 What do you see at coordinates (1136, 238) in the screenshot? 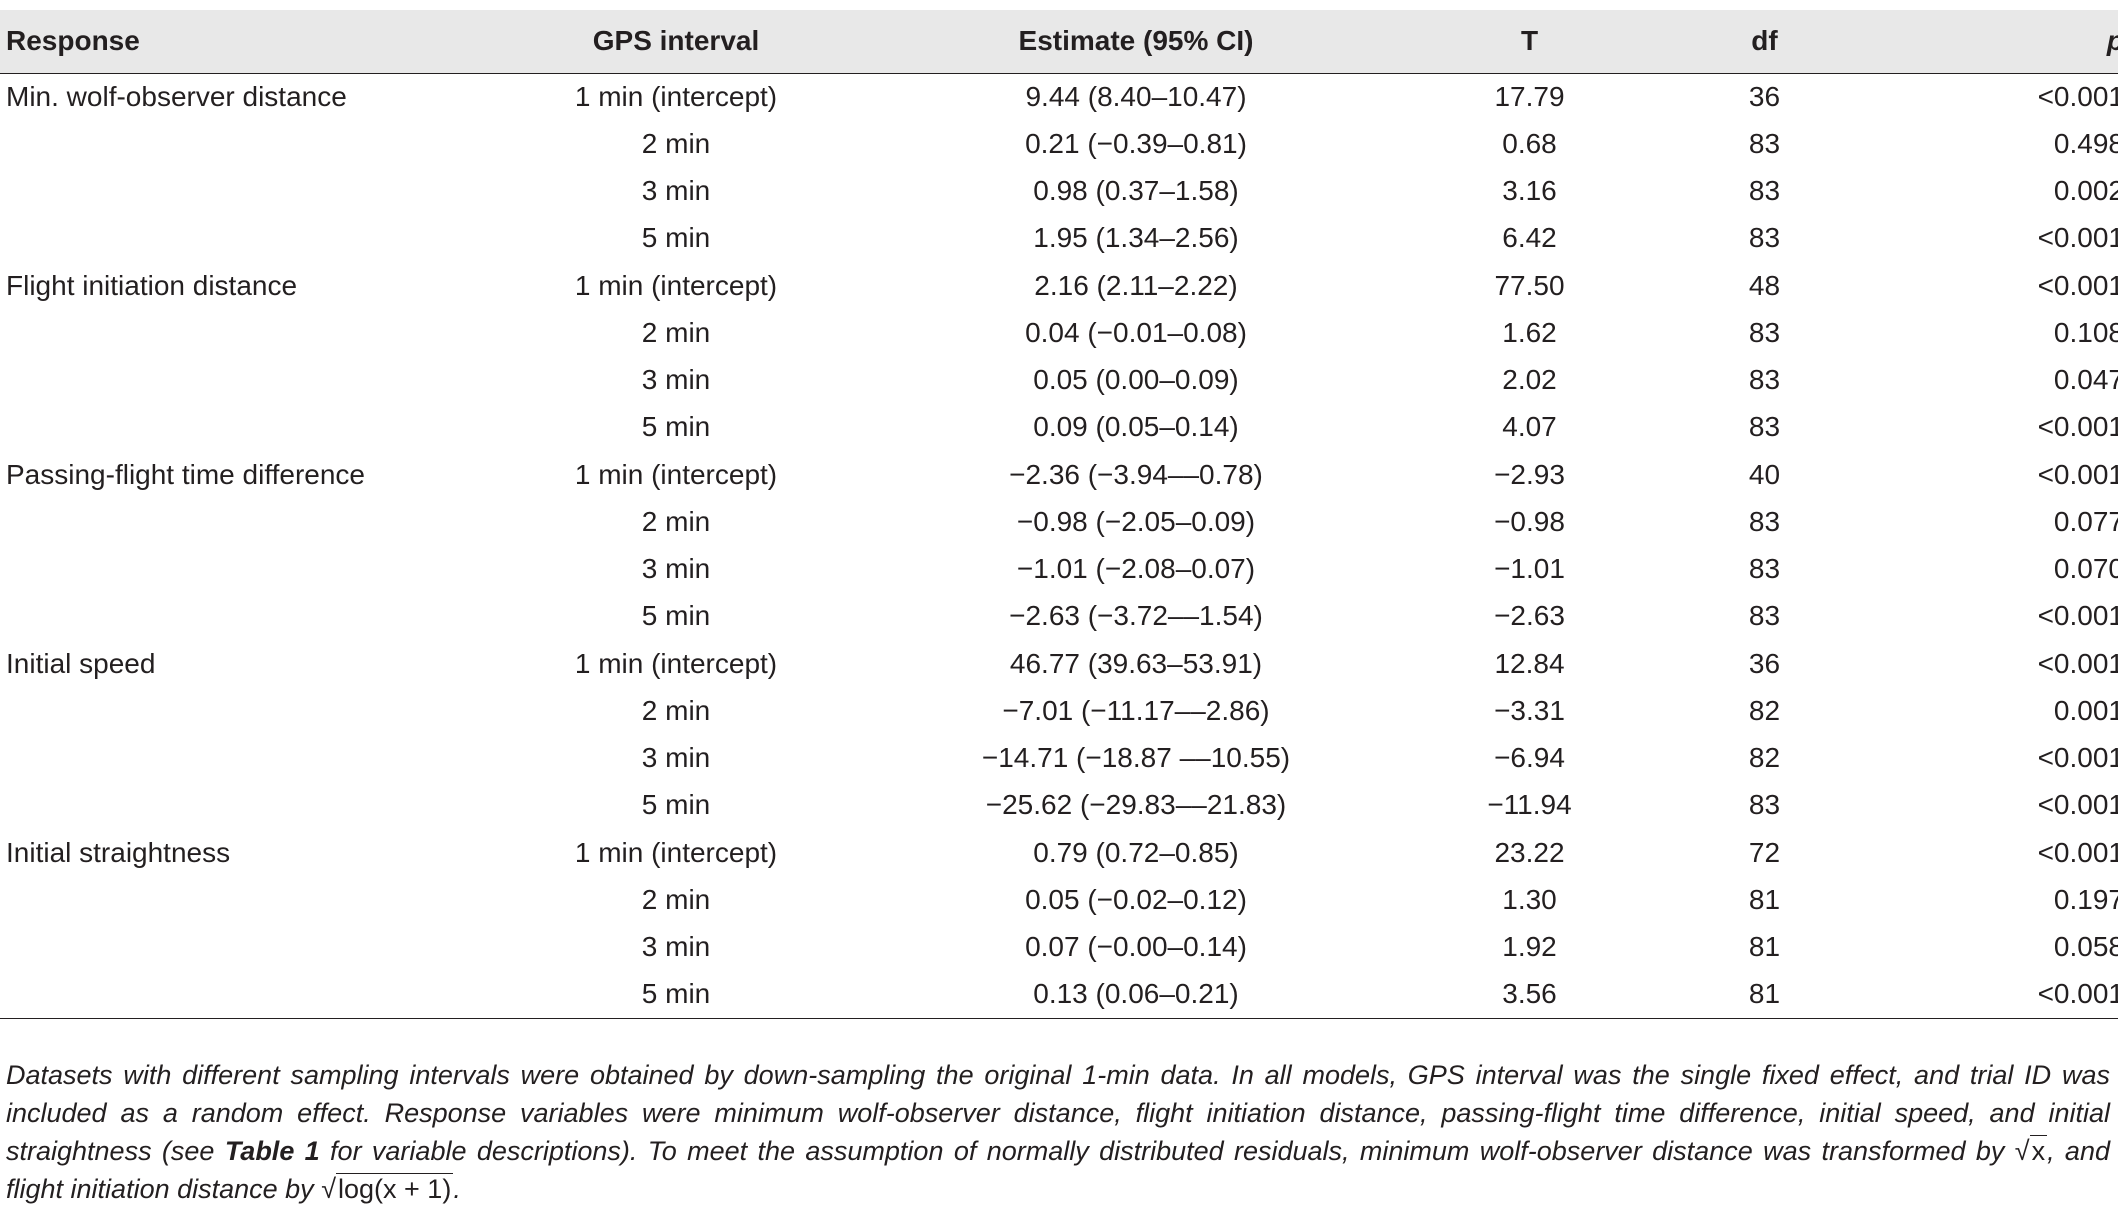
I see `cell-estimate: 1.95 (1.34–2.56)` at bounding box center [1136, 238].